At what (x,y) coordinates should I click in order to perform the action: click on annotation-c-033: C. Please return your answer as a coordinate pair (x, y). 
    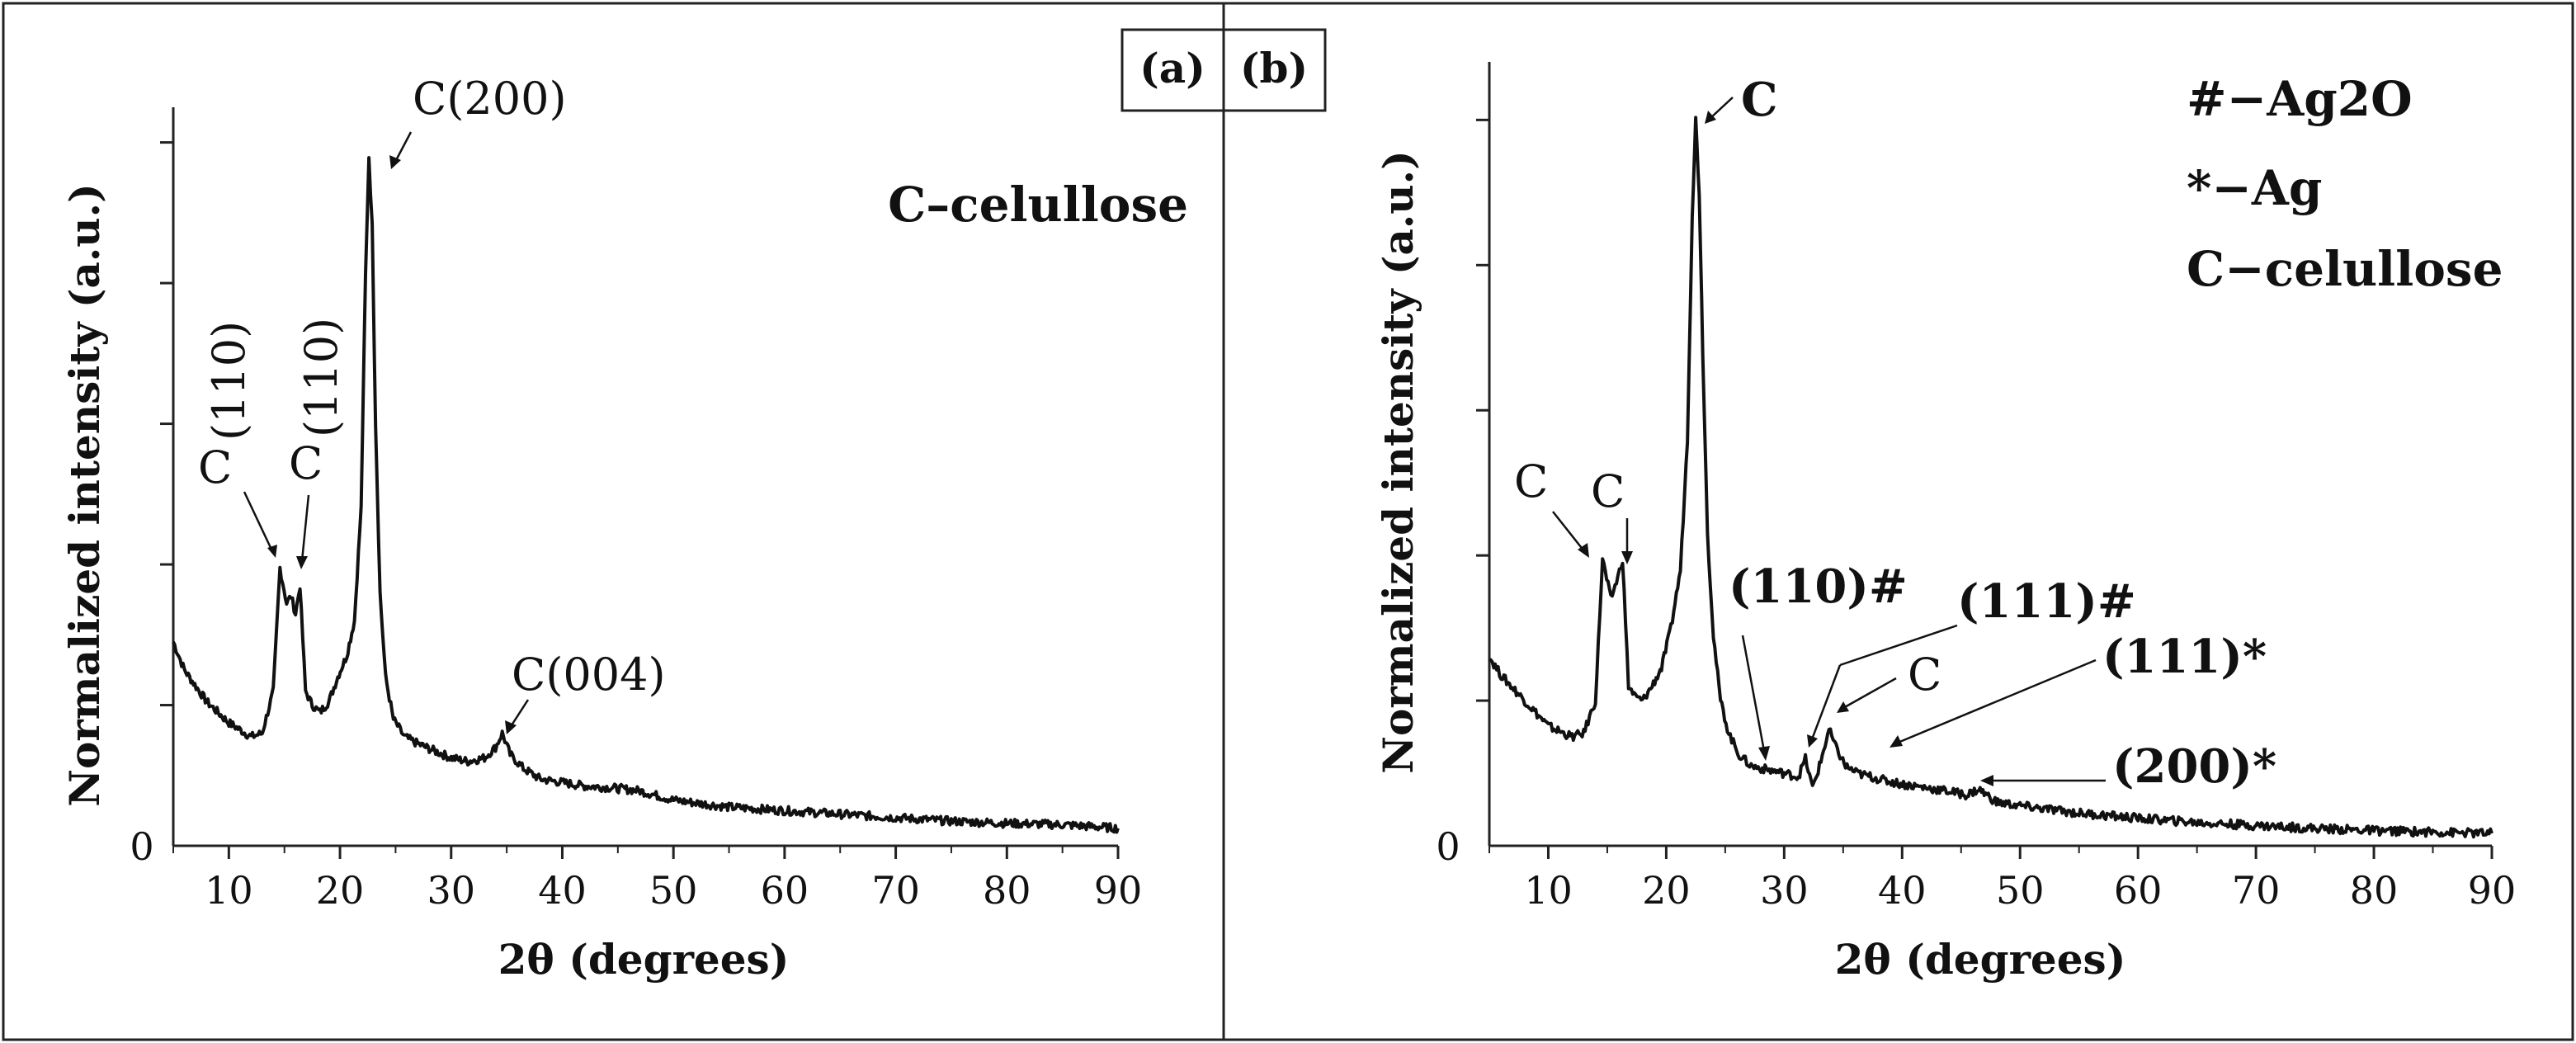
    Looking at the image, I should click on (1889, 681).